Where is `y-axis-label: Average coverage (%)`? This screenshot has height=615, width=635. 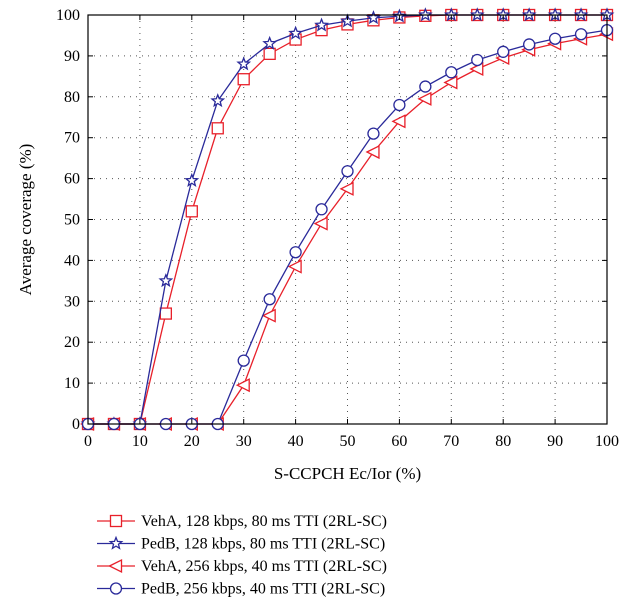 y-axis-label: Average coverage (%) is located at coordinates (25, 220).